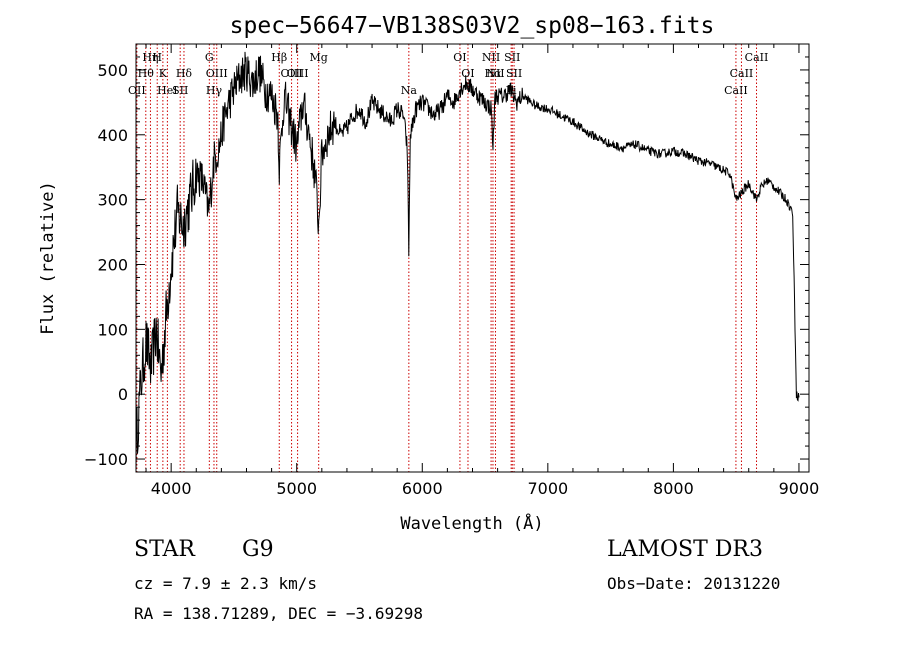 The image size is (900, 649). I want to click on line-marker-label-24: CaII, so click(757, 57).